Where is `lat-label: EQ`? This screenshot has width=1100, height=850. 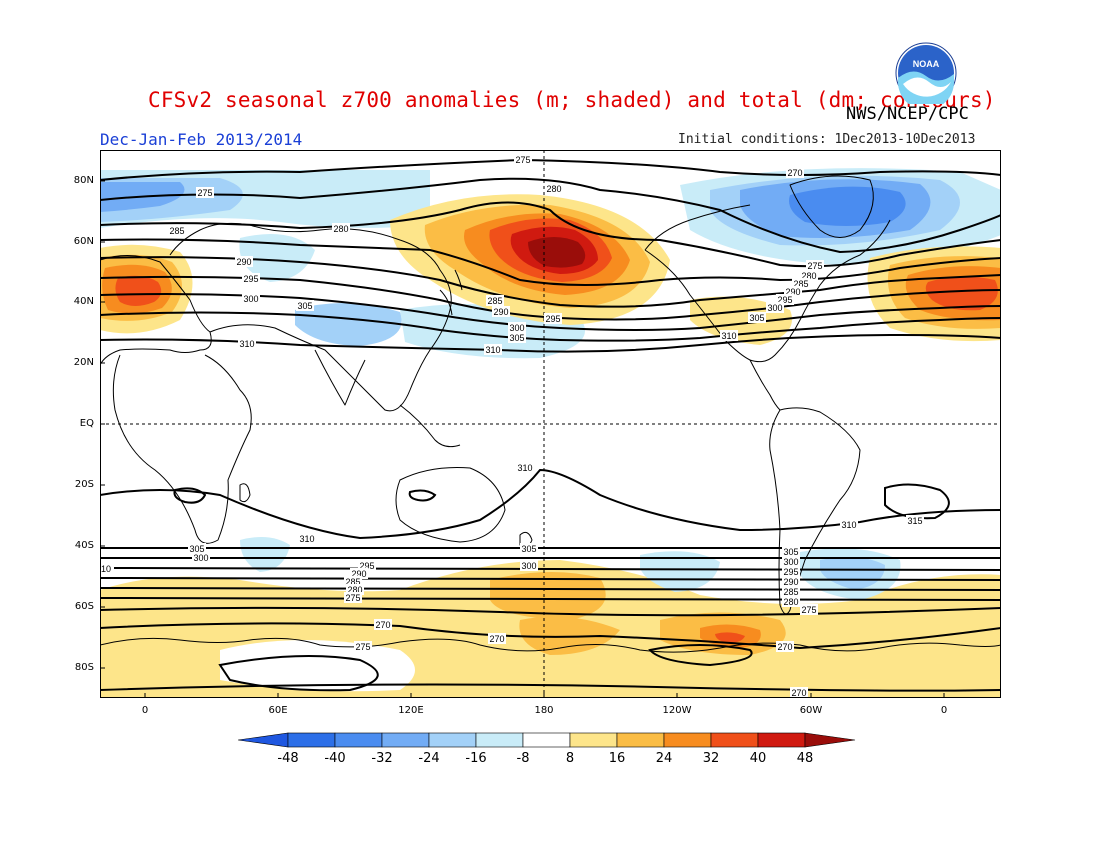
lat-label: EQ is located at coordinates (86, 423).